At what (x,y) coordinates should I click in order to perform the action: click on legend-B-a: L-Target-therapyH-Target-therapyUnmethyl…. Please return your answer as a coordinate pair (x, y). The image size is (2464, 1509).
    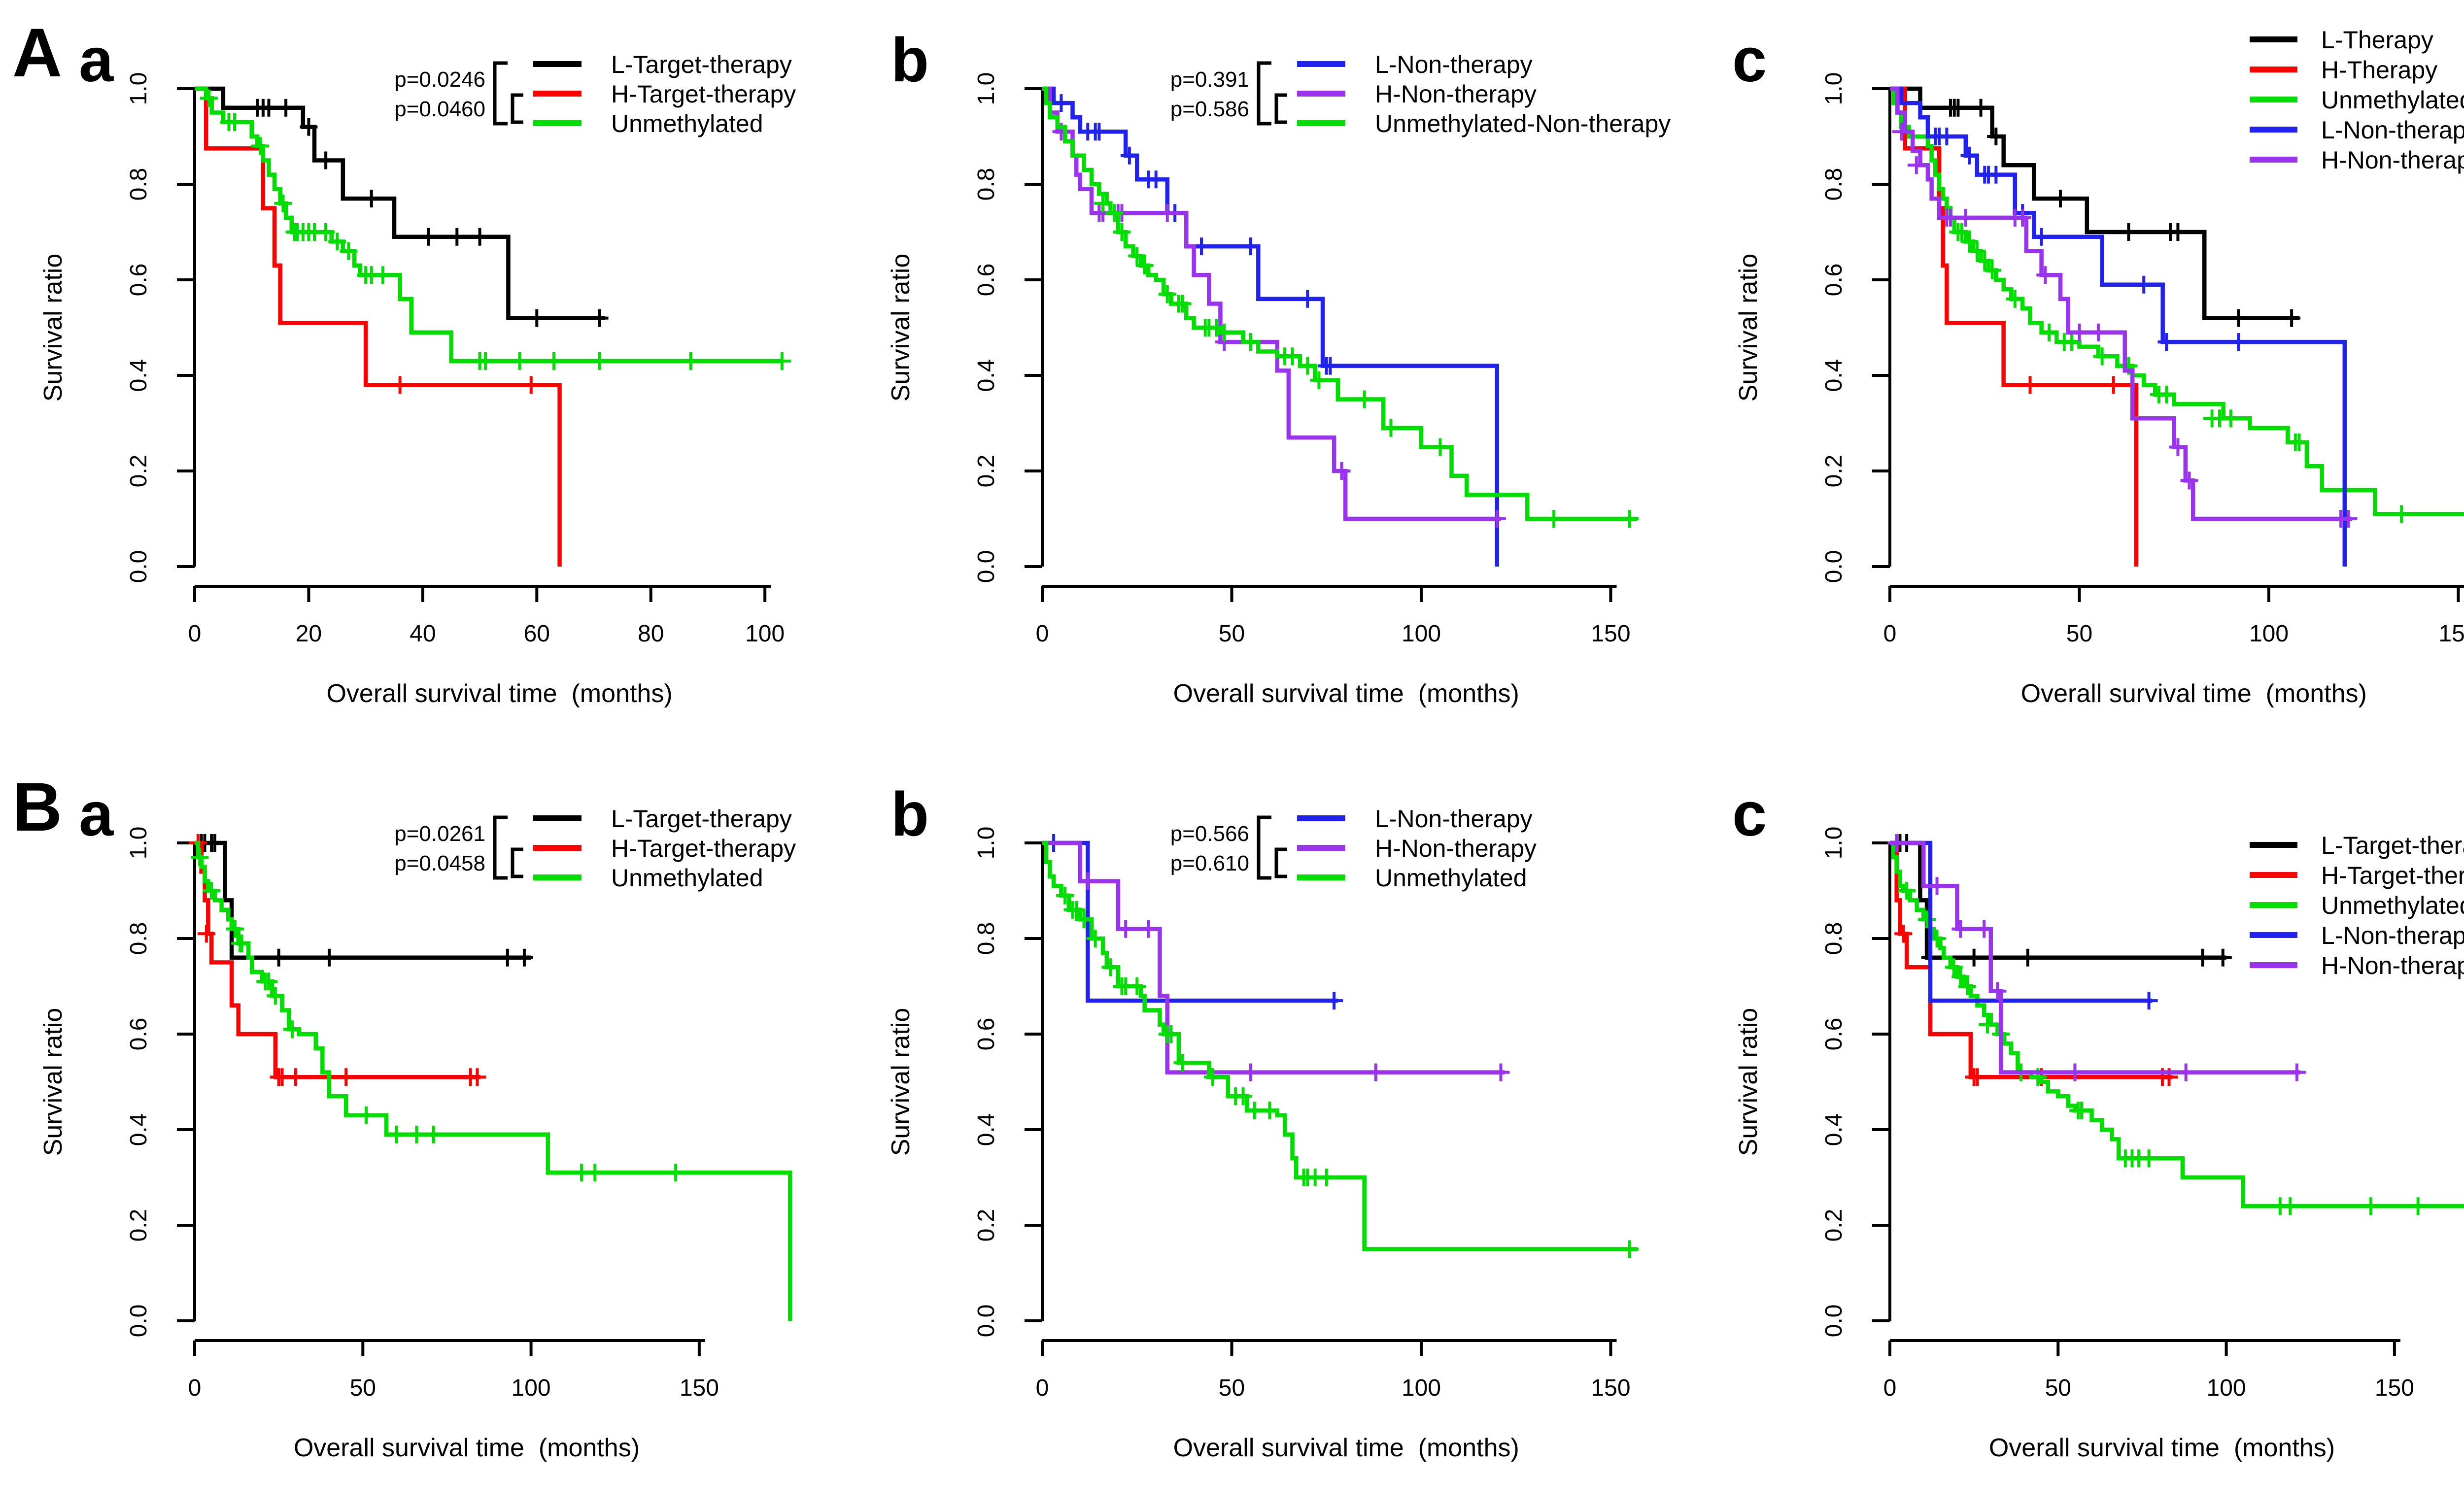
    Looking at the image, I should click on (664, 848).